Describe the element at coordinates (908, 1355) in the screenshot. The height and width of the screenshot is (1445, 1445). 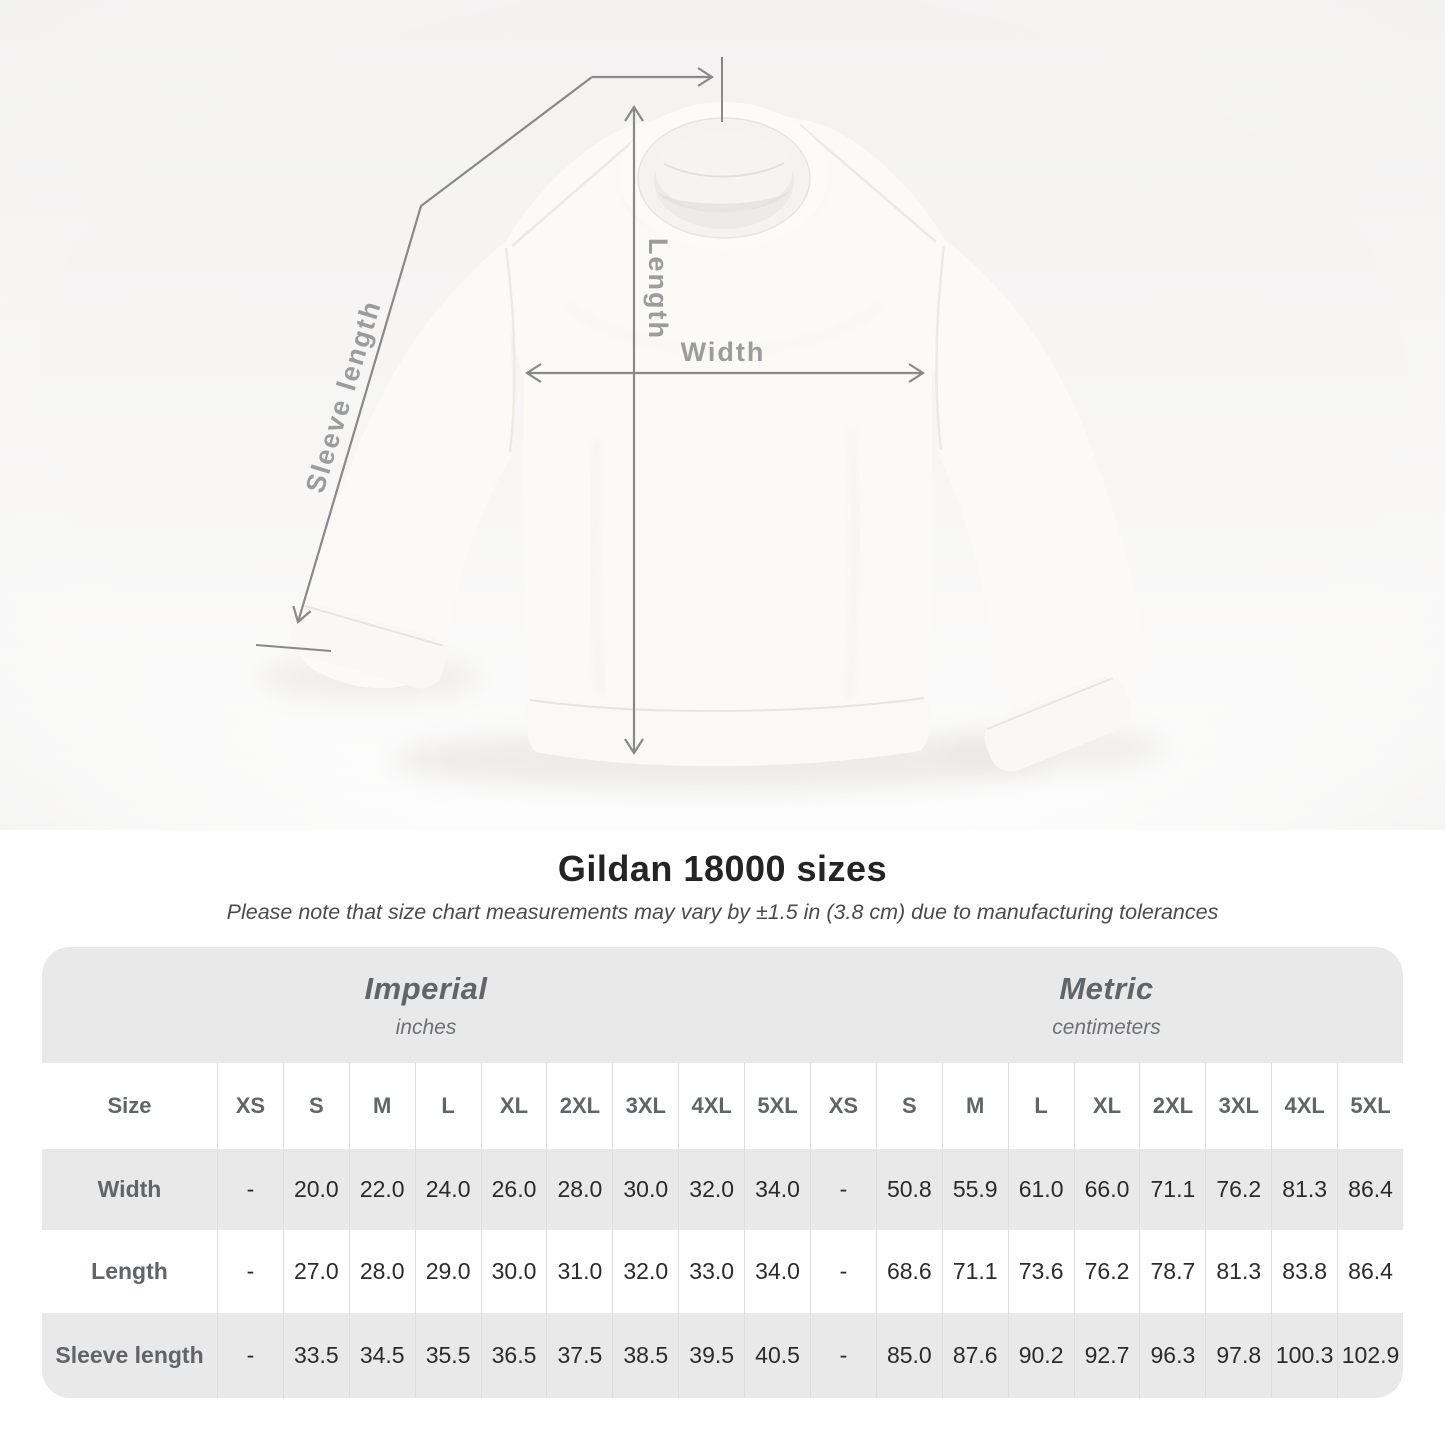
I see `table-cell: 85.0` at that location.